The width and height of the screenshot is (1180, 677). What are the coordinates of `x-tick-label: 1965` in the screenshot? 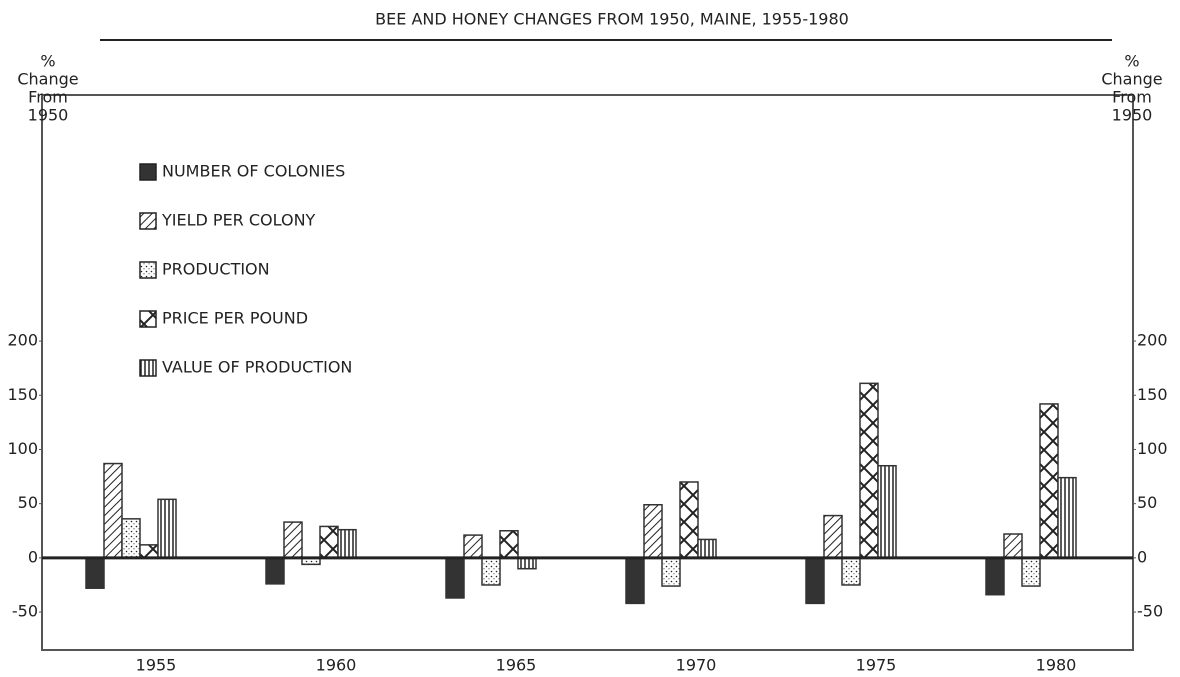 It's located at (516, 665).